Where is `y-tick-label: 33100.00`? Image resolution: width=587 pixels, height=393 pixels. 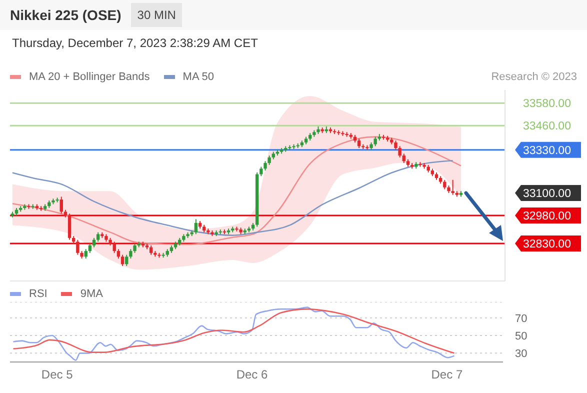 y-tick-label: 33100.00 is located at coordinates (547, 194).